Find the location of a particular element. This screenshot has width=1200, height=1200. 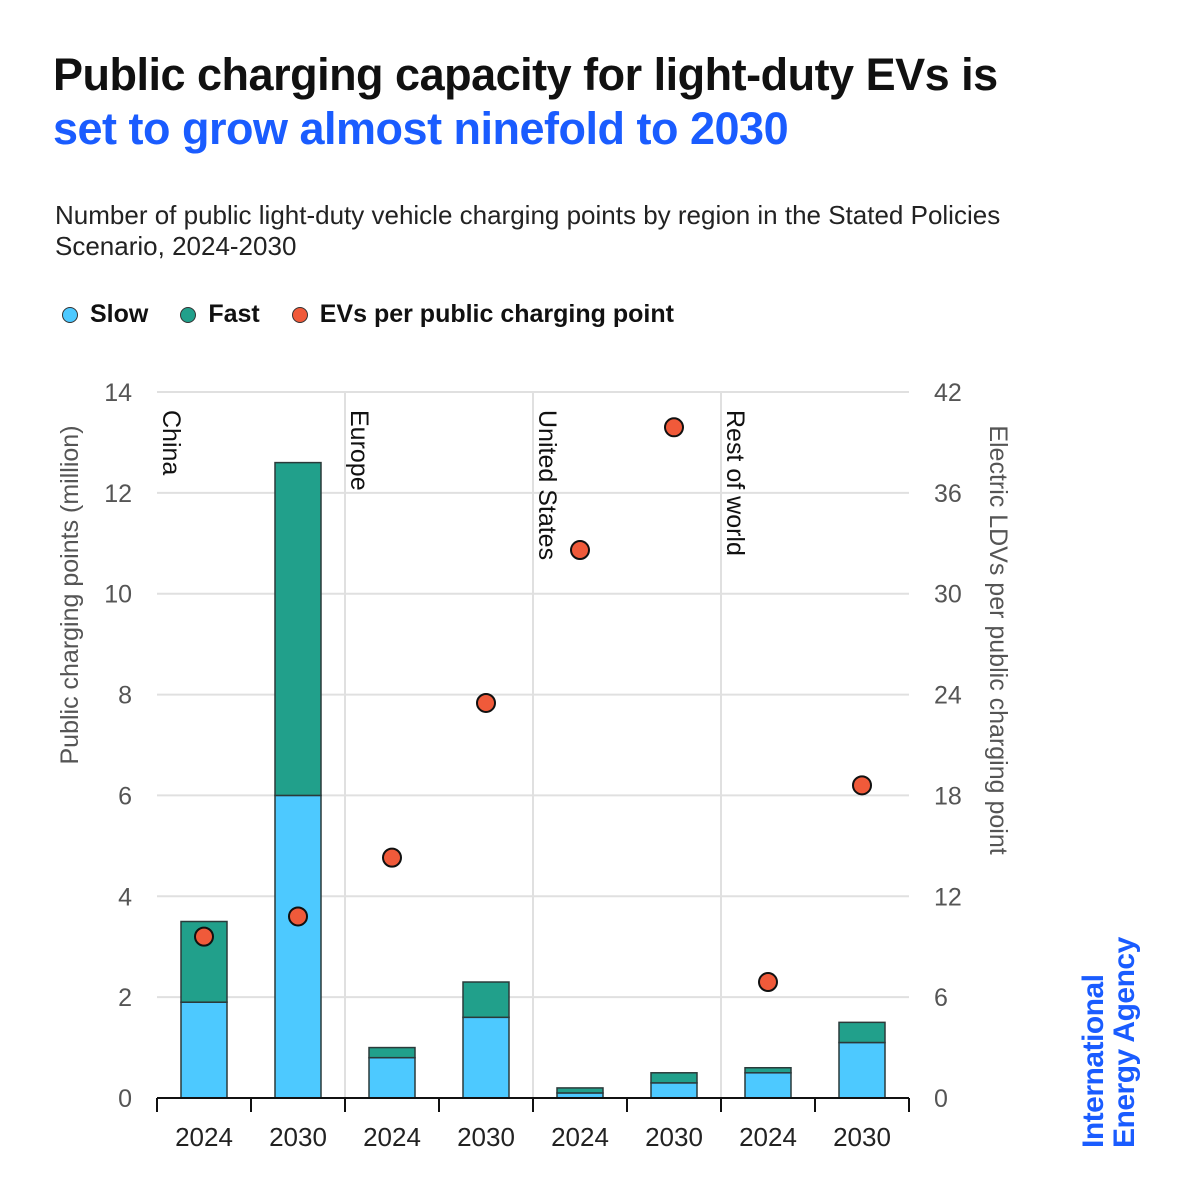

legend-item-evs: EVs per public charging point is located at coordinates (482, 314).